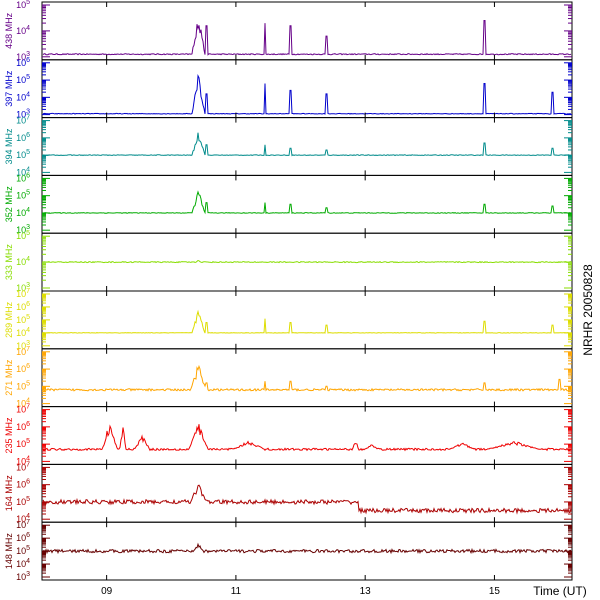 Image resolution: width=600 pixels, height=600 pixels. Describe the element at coordinates (9, 493) in the screenshot. I see `panel-frequency-label: 164 MHz` at that location.